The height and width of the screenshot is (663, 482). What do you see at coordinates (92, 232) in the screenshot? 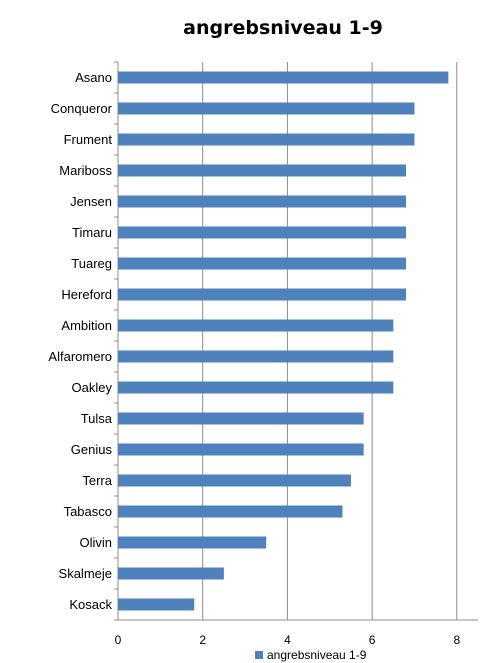
I see `category-label: Timaru` at bounding box center [92, 232].